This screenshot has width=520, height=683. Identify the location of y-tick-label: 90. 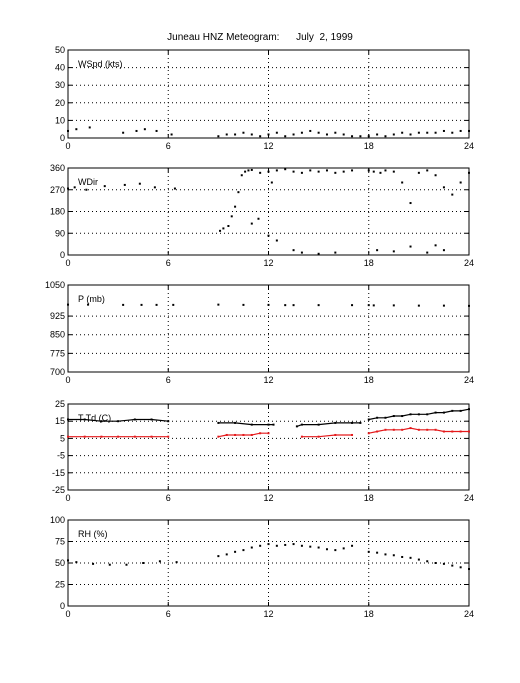
(60, 233).